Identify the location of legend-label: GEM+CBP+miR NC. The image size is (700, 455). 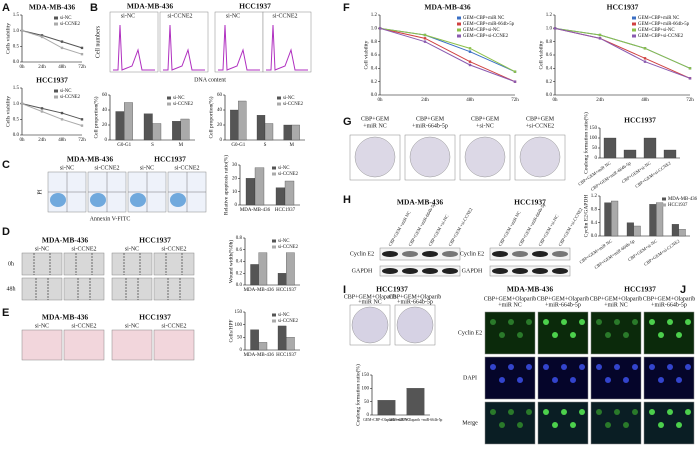
(483, 18).